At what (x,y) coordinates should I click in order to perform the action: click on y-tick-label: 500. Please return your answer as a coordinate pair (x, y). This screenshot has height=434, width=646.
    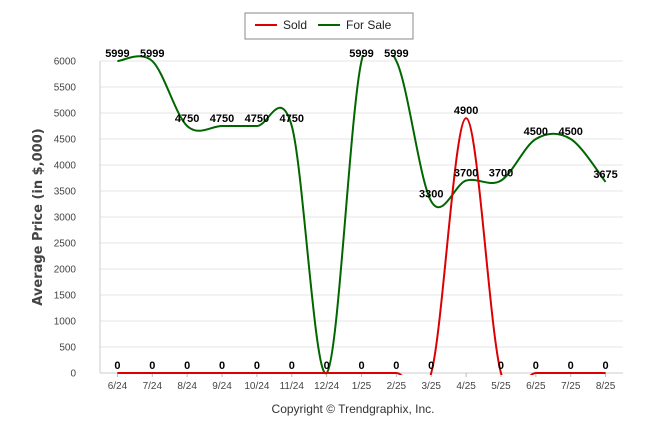
    Looking at the image, I should click on (67, 348).